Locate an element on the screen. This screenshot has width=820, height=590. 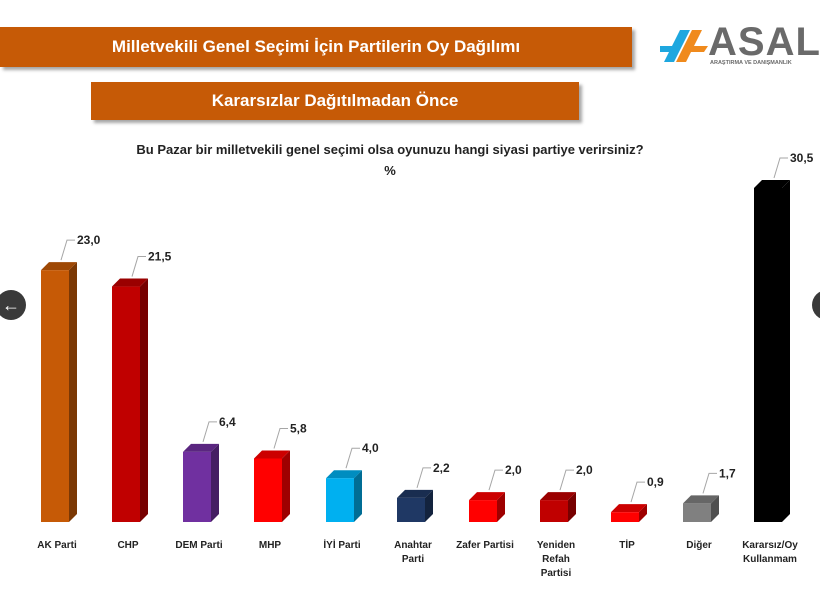
bar-group: 1,7 Diğer is located at coordinates (709, 508).